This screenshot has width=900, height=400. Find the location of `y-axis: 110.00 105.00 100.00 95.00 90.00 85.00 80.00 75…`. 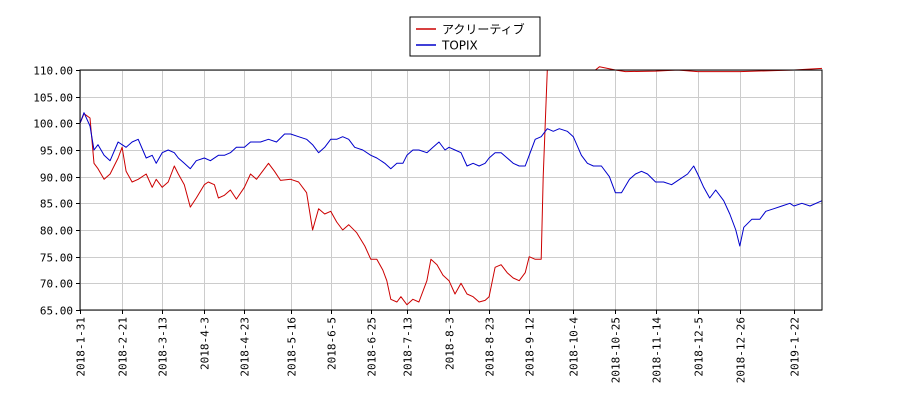

y-axis: 110.00 105.00 100.00 95.00 90.00 85.00 80.00 75… is located at coordinates (56, 191).